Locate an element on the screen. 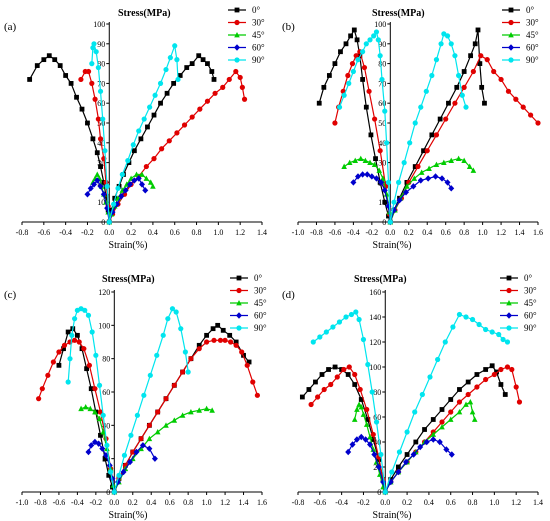 Image resolution: width=550 pixels, height=521 pixels. y-tick-label: 70 is located at coordinates (101, 83).